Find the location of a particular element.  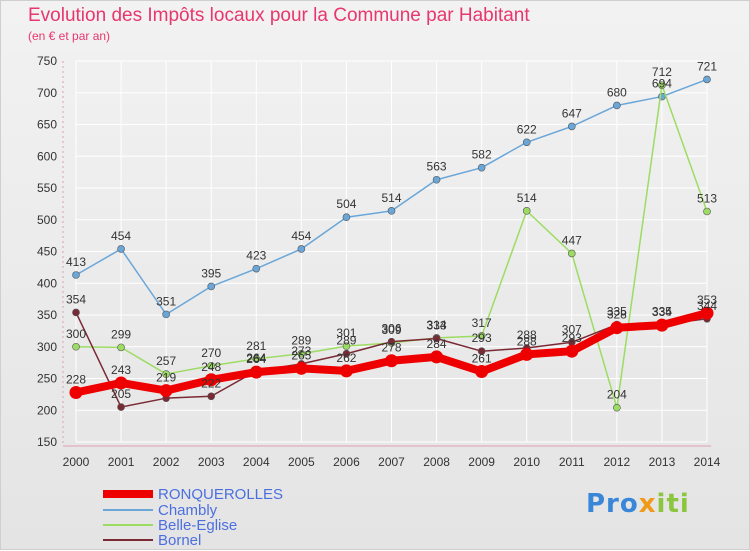

legend-label-ronquerolles: RONQUEROLLES is located at coordinates (221, 494).